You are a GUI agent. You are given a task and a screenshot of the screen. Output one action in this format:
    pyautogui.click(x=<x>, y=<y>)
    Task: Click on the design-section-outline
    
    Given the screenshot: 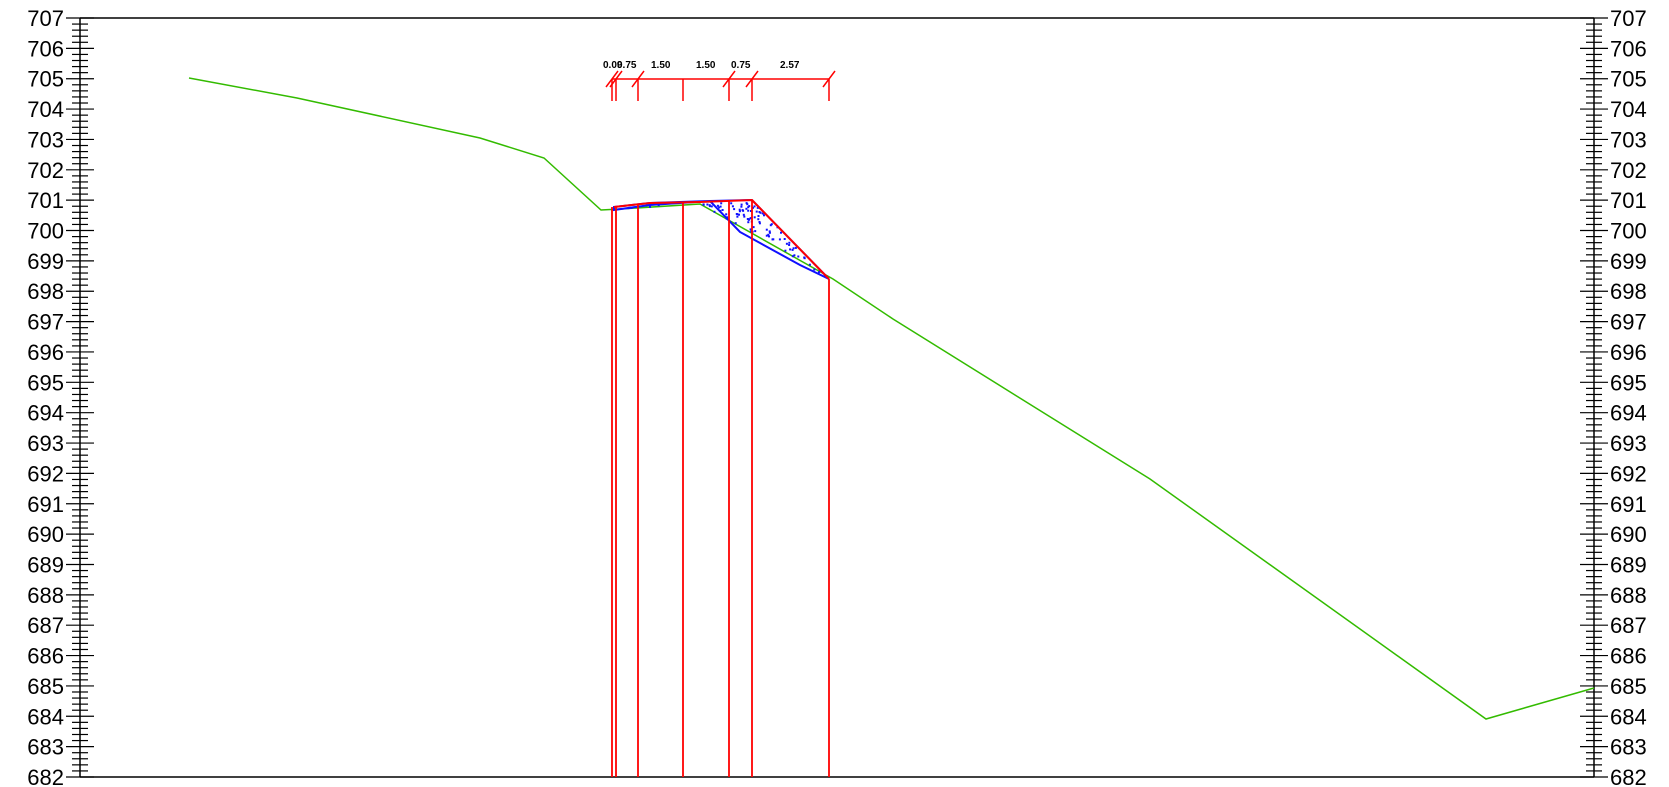 What is the action you would take?
    pyautogui.click(x=721, y=239)
    